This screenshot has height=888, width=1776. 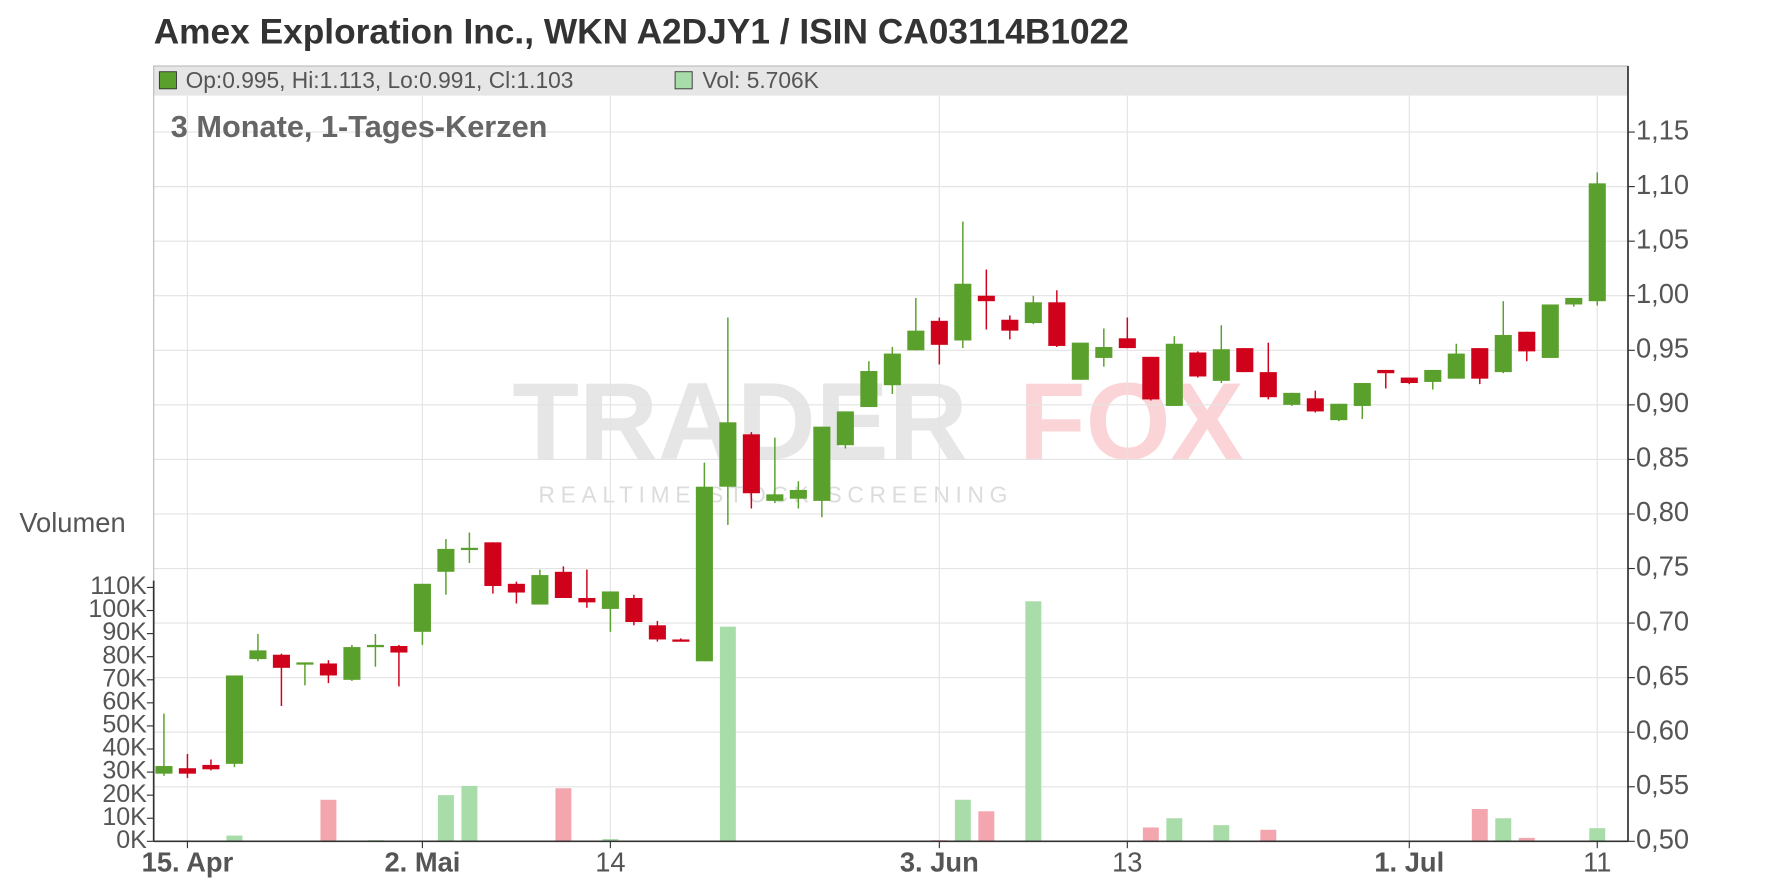 I want to click on x-tick-label: 3. Jun, so click(x=939, y=861).